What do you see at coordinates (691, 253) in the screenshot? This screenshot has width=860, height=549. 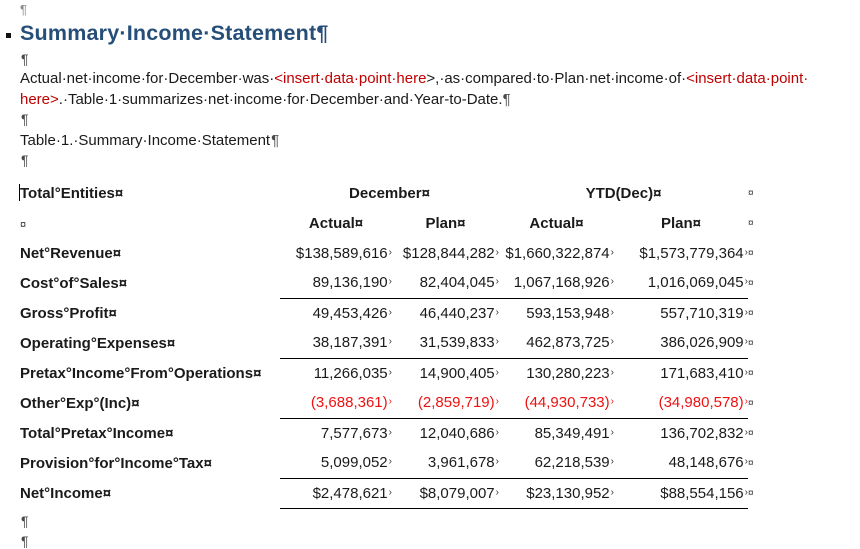 I see `cell-value: $1,573,779,364` at bounding box center [691, 253].